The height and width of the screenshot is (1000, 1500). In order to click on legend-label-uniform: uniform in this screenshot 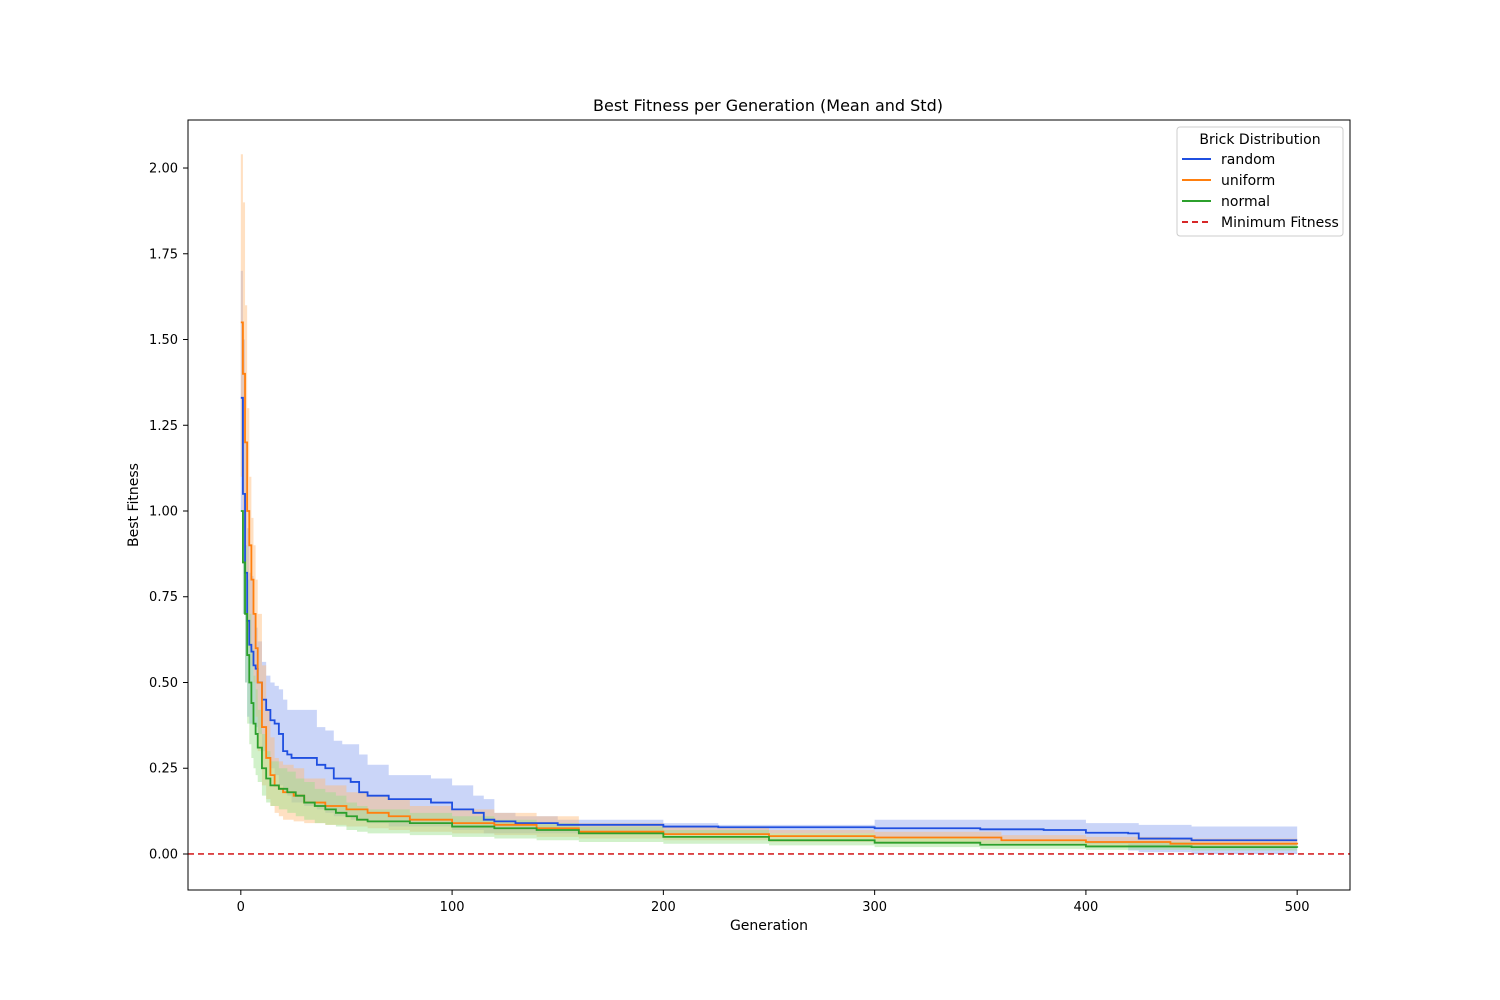, I will do `click(1248, 181)`.